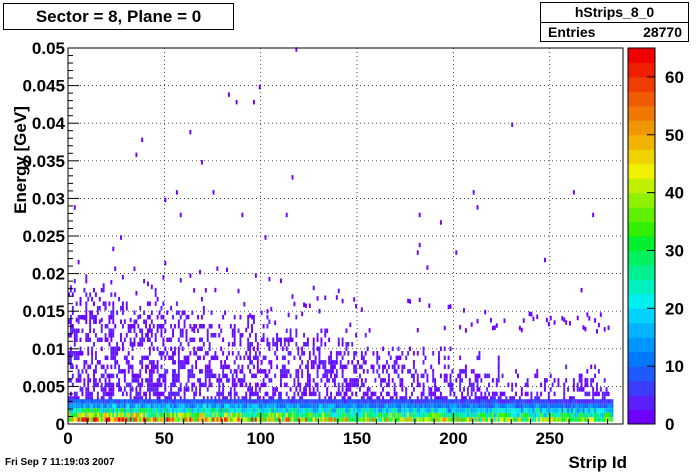 Image resolution: width=696 pixels, height=472 pixels. I want to click on y-tick-label: 0, so click(60, 424).